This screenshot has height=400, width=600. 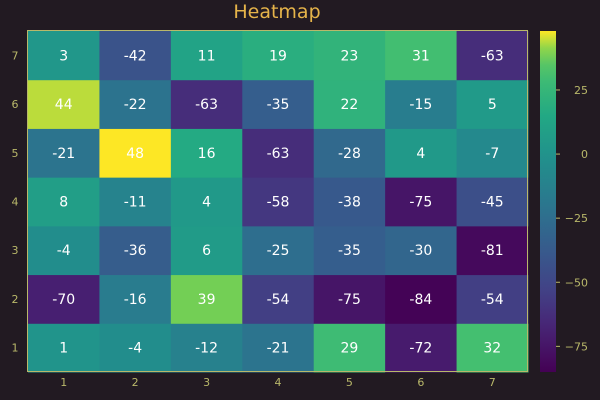 I want to click on x-tick-label: 7, so click(x=492, y=382).